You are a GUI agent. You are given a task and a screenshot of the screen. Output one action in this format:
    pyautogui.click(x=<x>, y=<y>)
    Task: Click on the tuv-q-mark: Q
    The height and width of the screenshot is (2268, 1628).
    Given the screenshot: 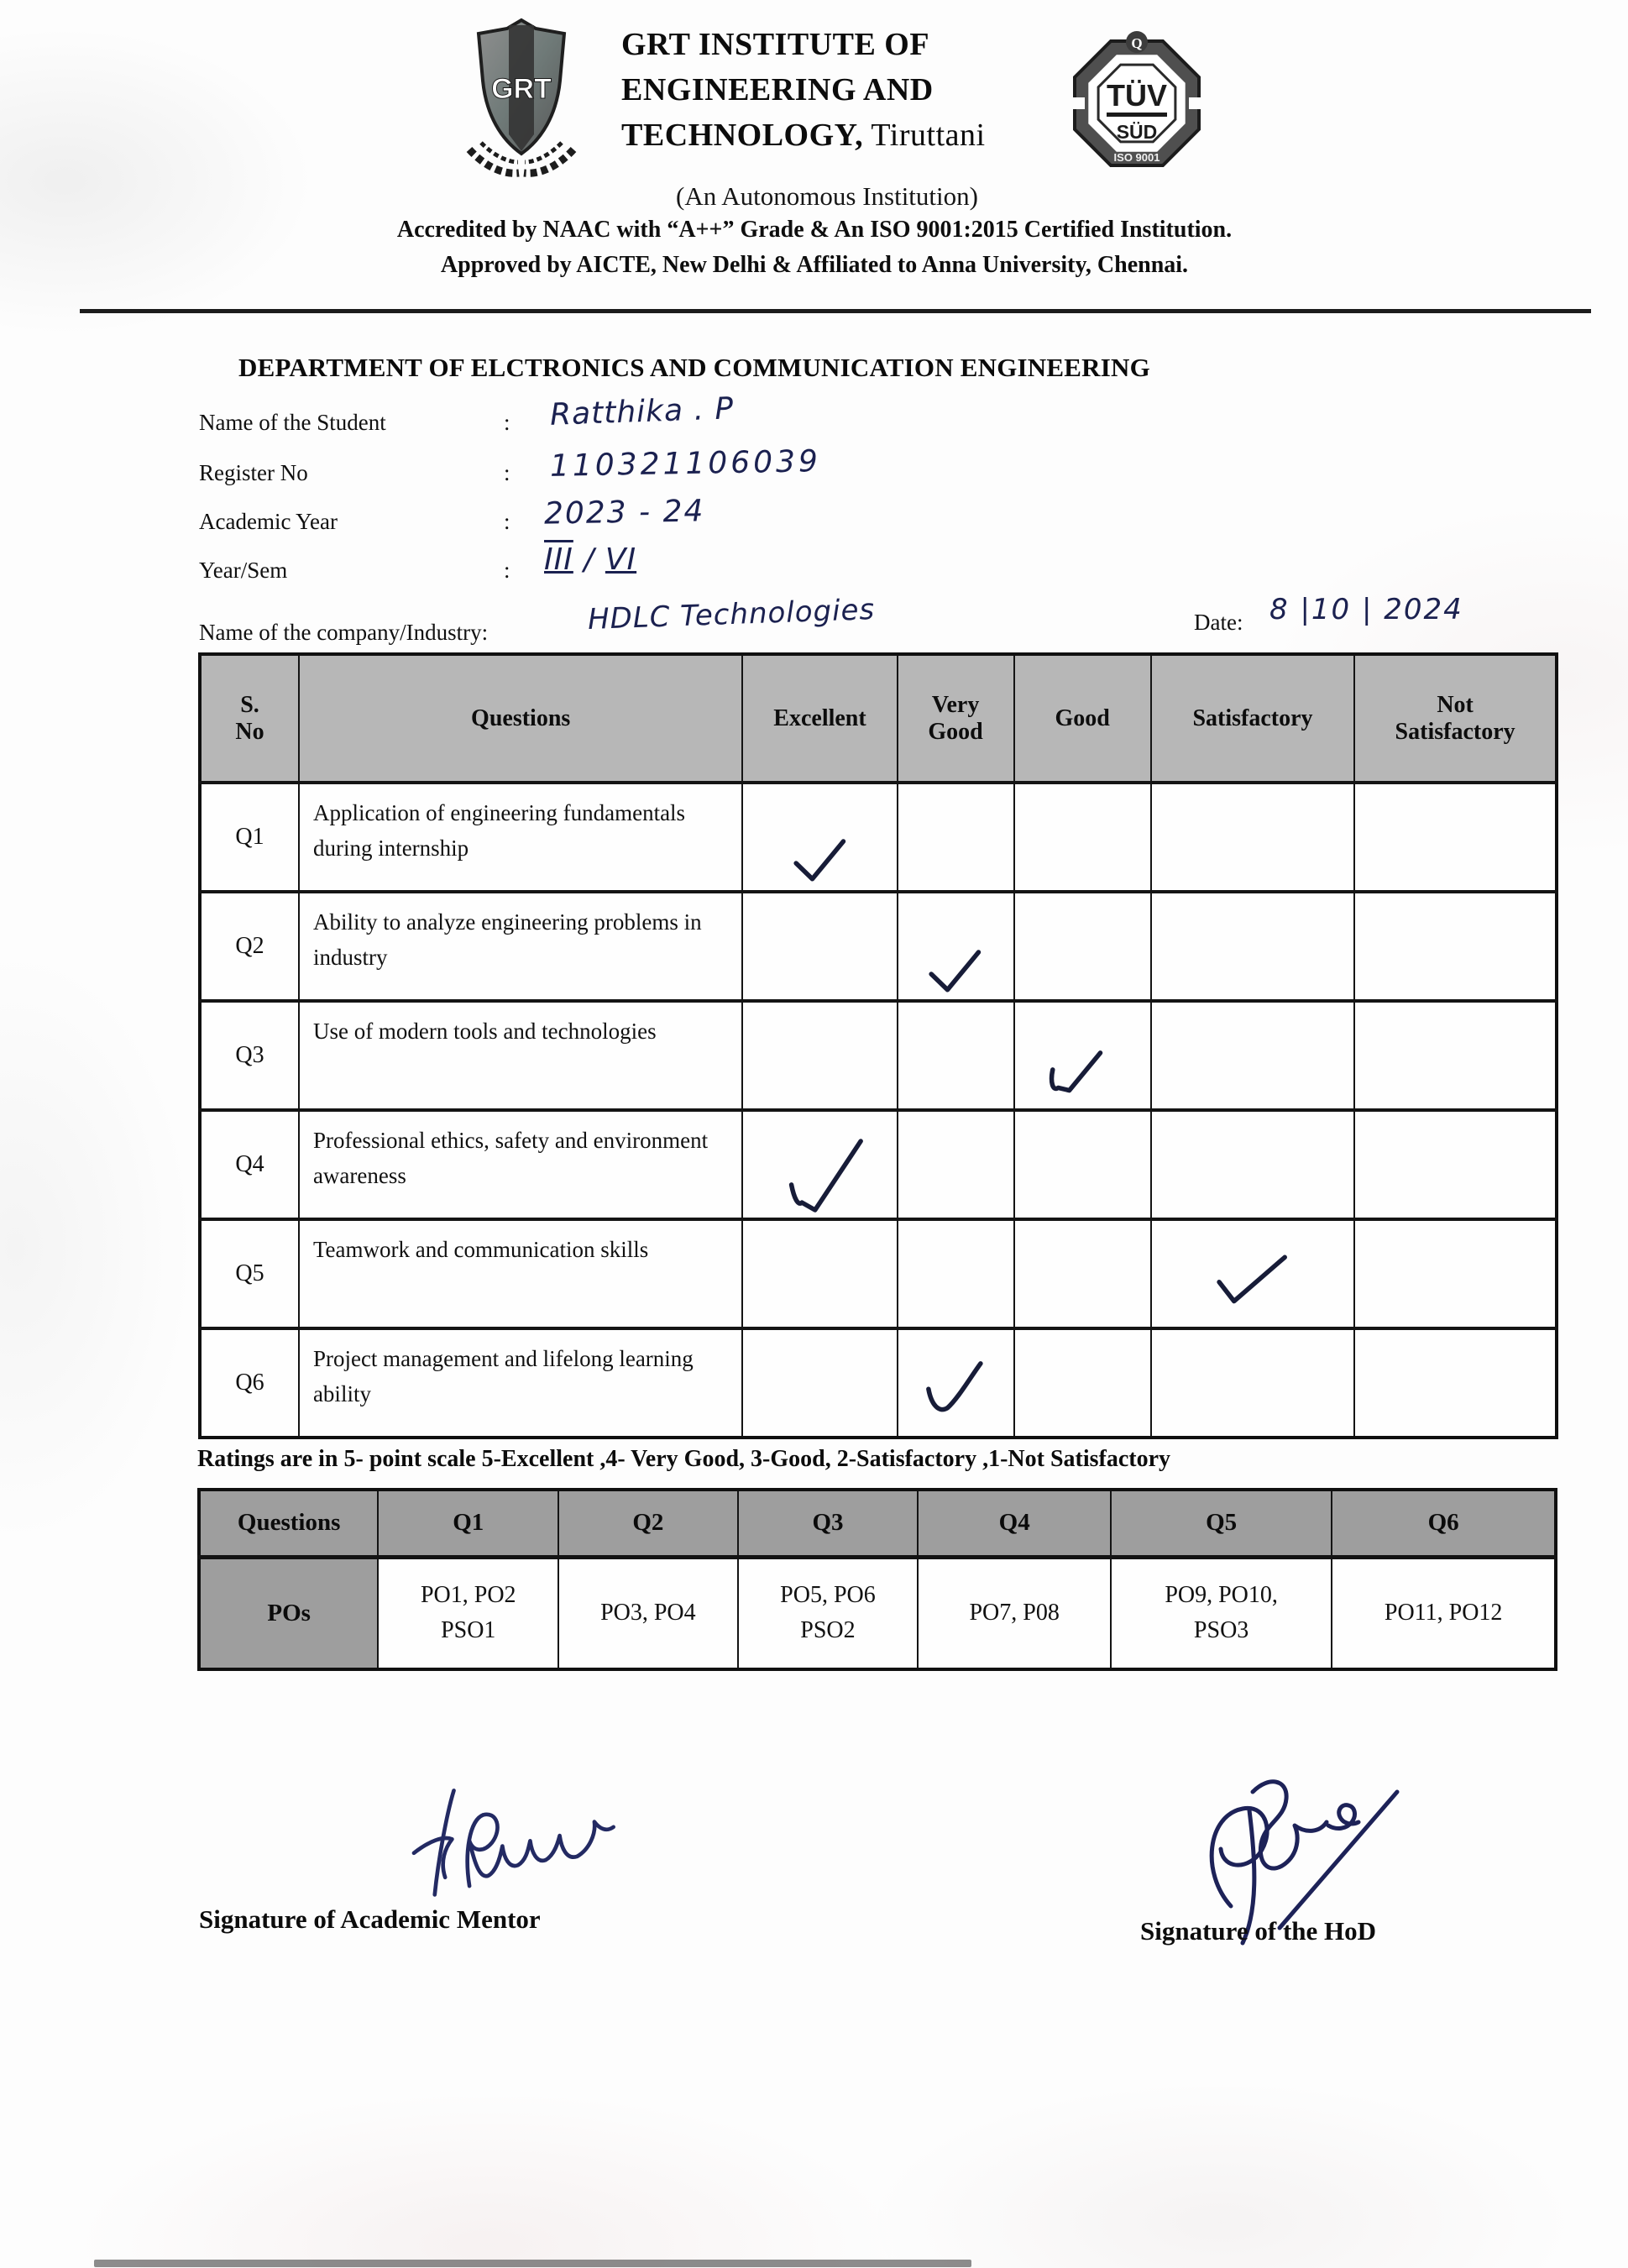 What is the action you would take?
    pyautogui.click(x=1136, y=43)
    